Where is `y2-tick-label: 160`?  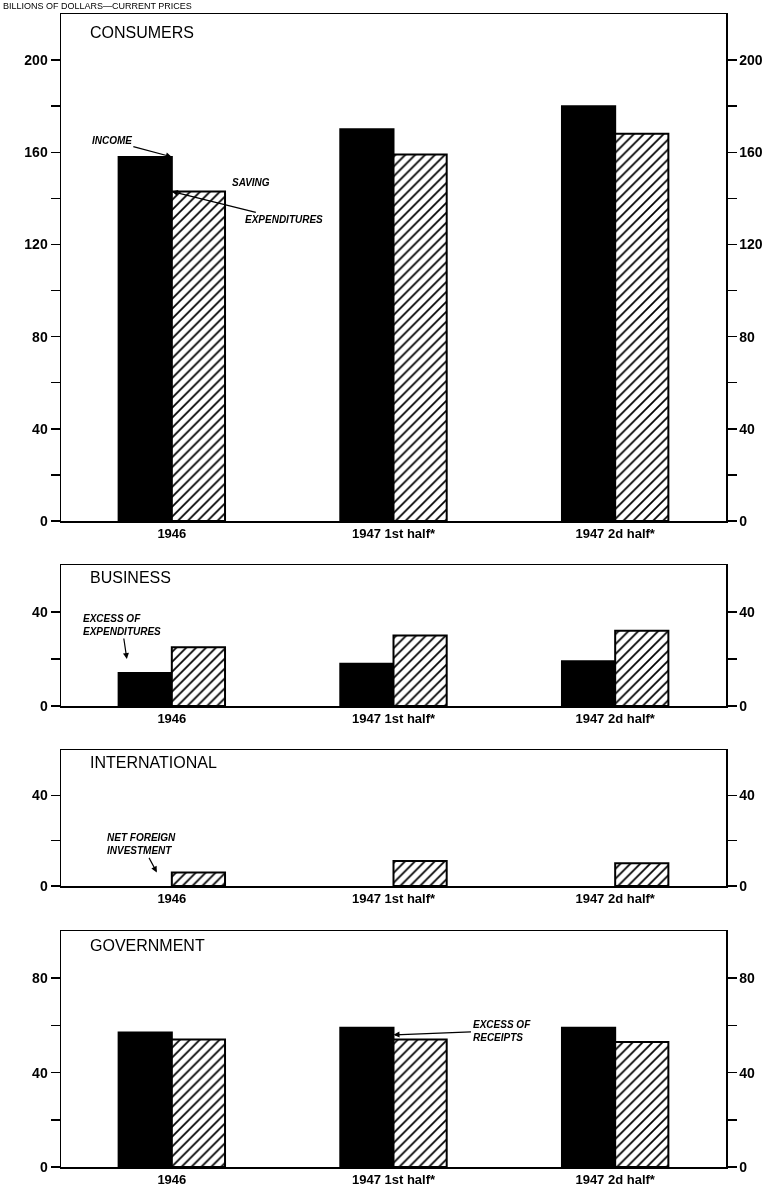
y2-tick-label: 160 is located at coordinates (751, 152).